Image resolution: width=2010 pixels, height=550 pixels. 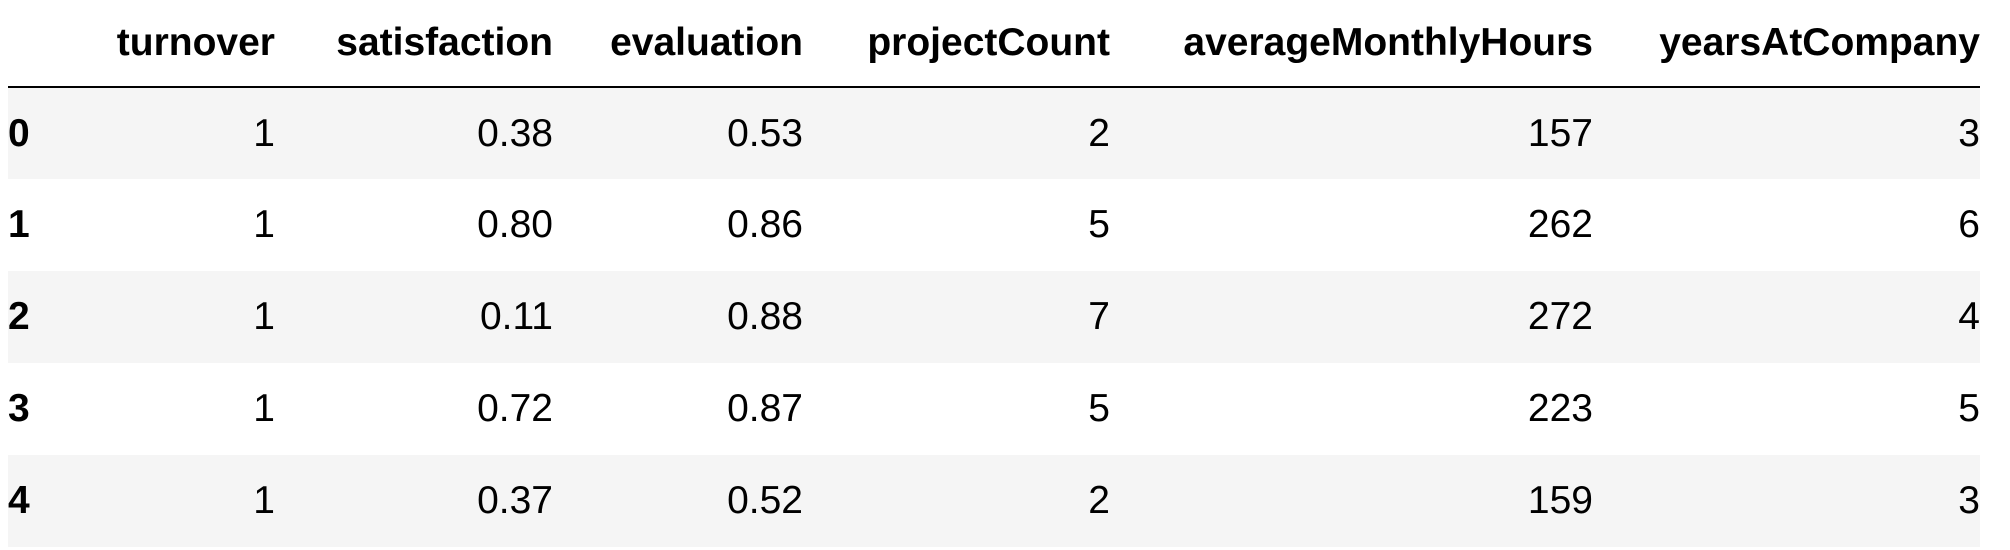 I want to click on column-header-satisfaction: satisfaction, so click(x=414, y=44).